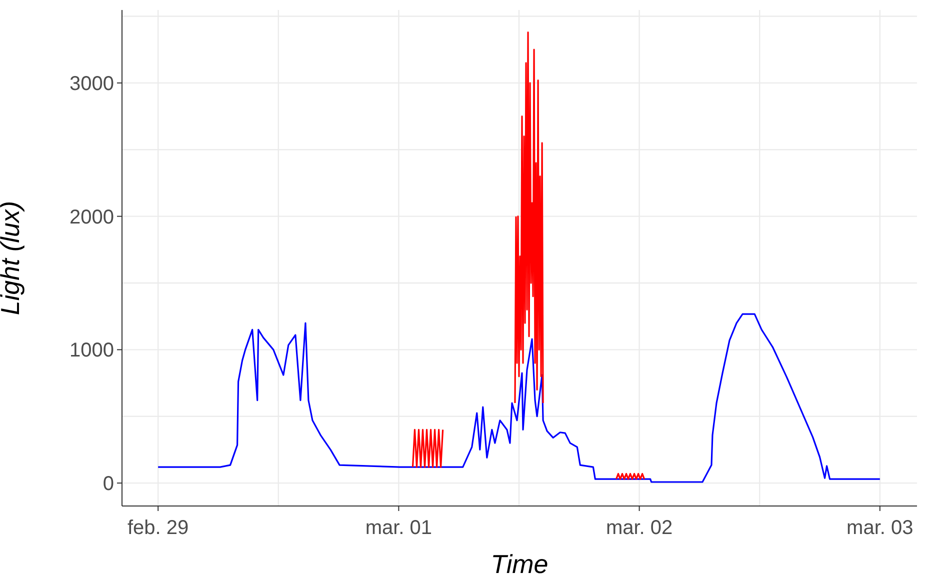 This screenshot has height=575, width=930. What do you see at coordinates (639, 528) in the screenshot?
I see `x-tick-label: mar. 02` at bounding box center [639, 528].